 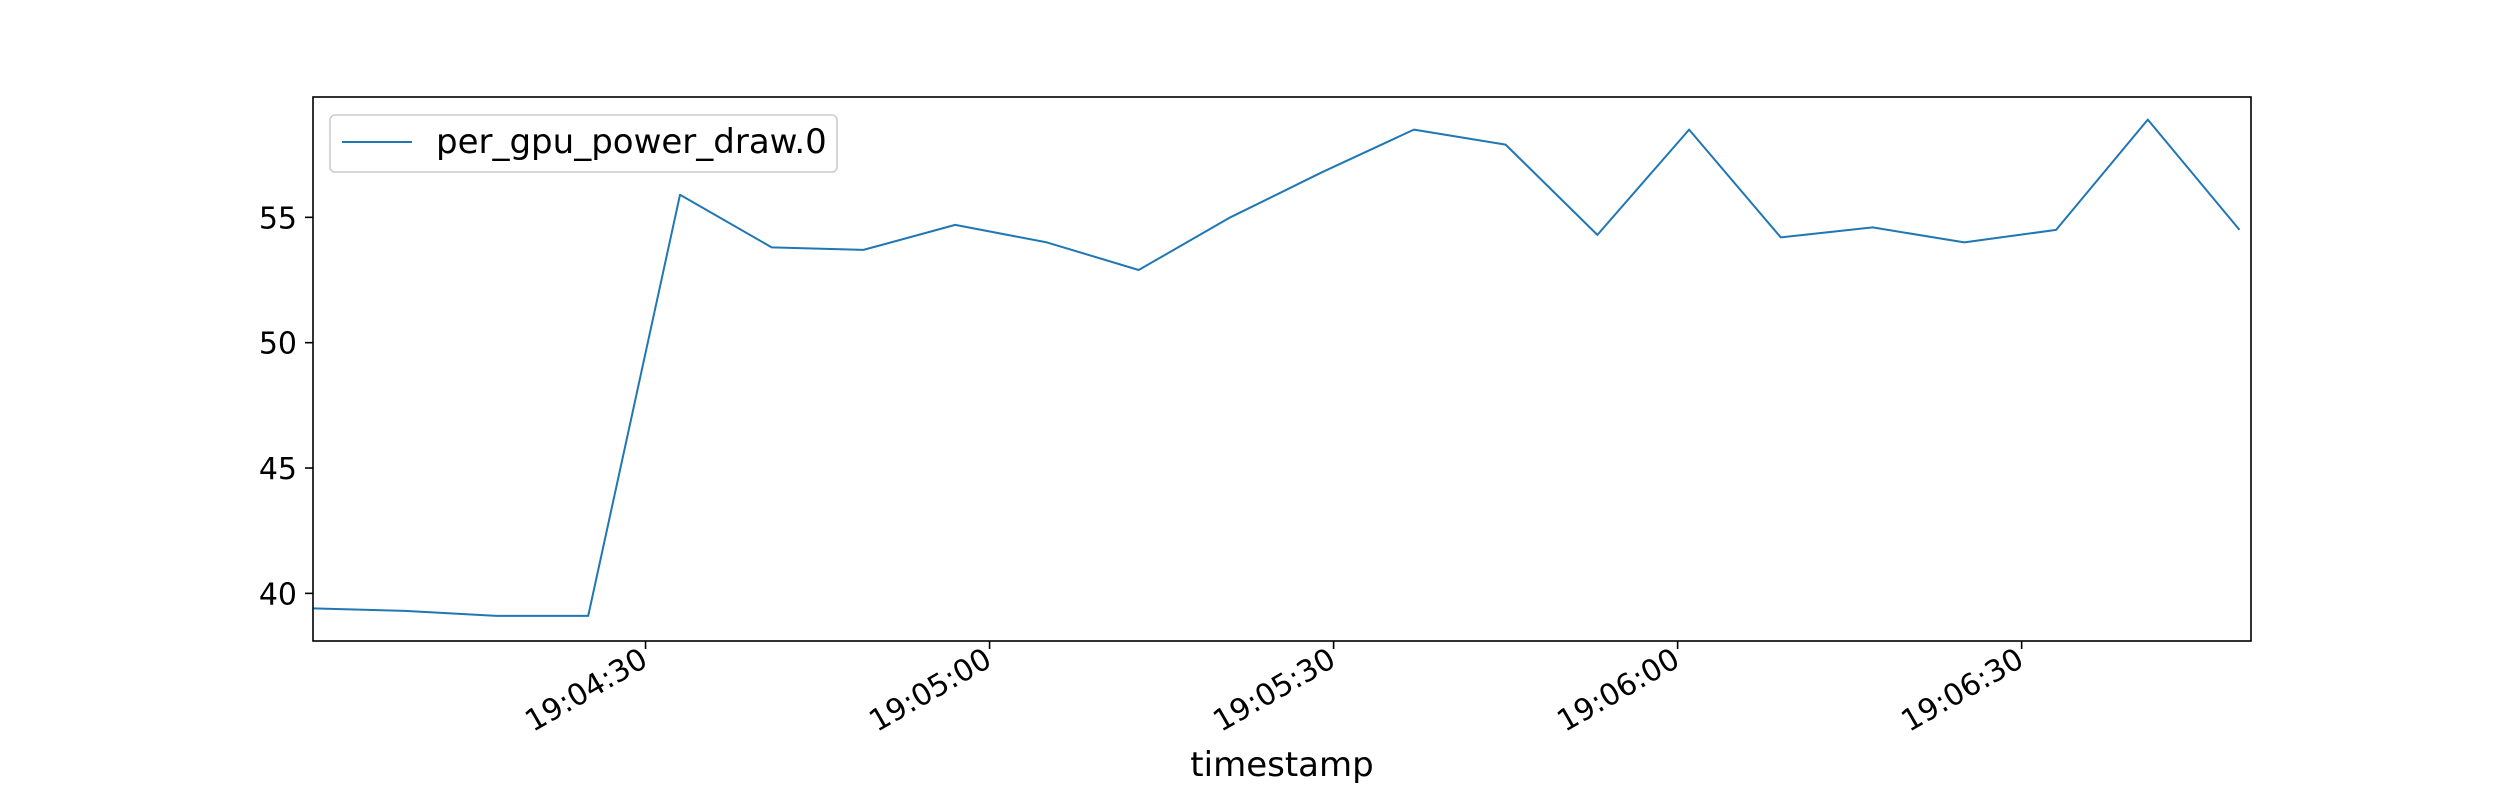 I want to click on legend-box, so click(x=583, y=143).